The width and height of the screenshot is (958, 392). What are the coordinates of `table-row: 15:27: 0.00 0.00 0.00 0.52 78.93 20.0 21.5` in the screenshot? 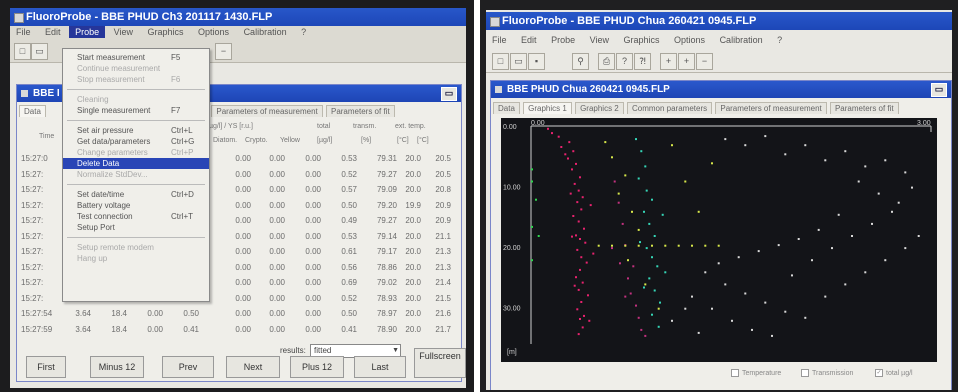 It's located at (236, 299).